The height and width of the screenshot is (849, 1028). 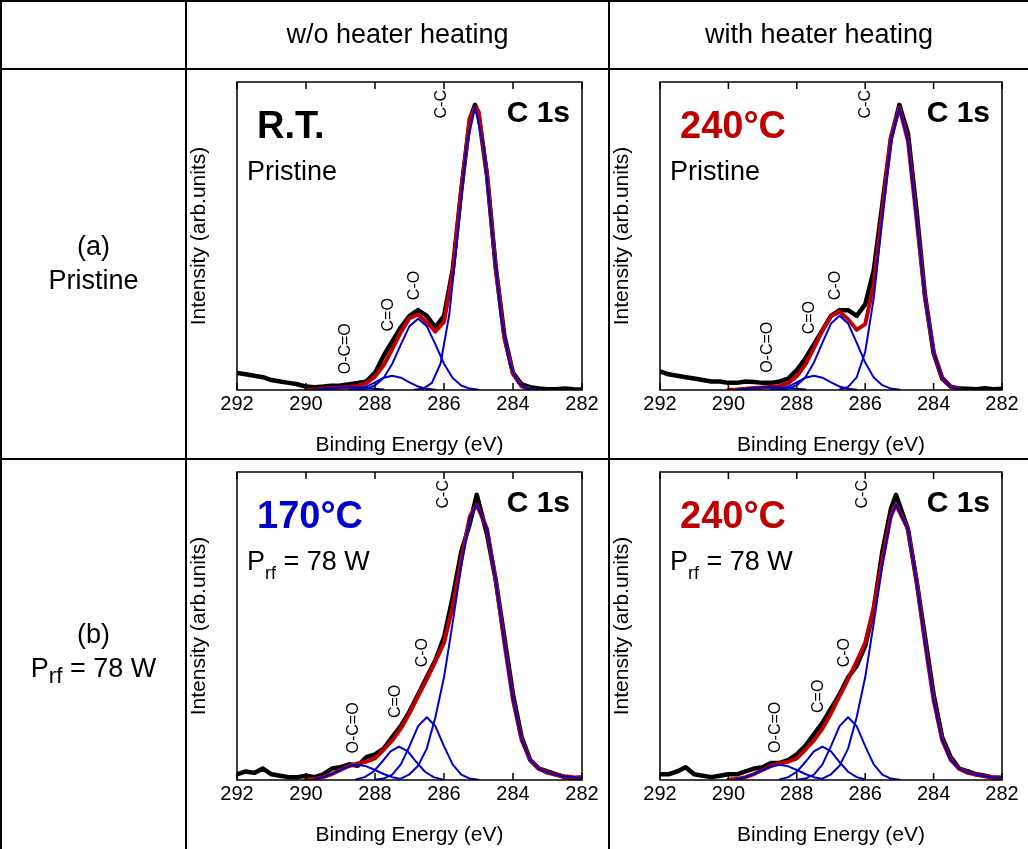 What do you see at coordinates (397, 35) in the screenshot?
I see `chart-title: w/o heater heating` at bounding box center [397, 35].